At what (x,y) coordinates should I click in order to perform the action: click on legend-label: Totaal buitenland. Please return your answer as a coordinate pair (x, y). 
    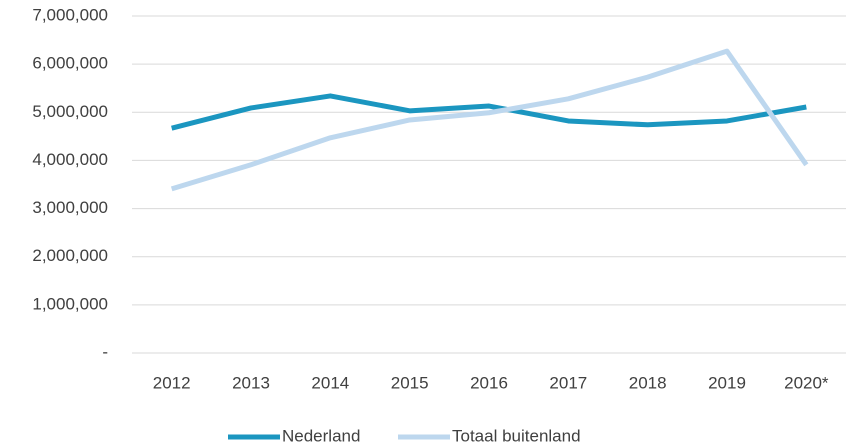
    Looking at the image, I should click on (516, 435).